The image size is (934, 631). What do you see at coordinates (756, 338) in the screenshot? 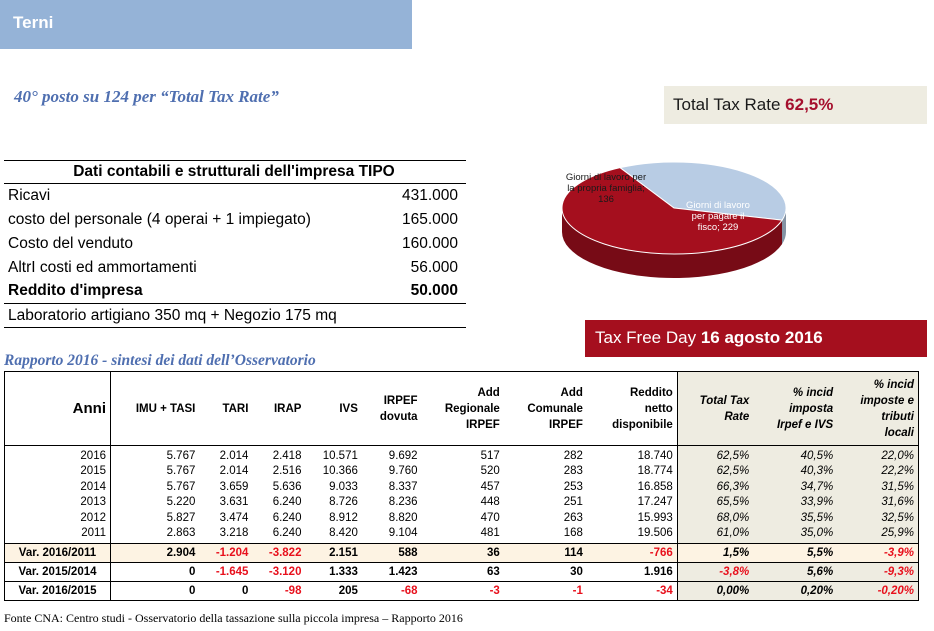
I see `tax-free-day-box: Tax Free Day 16 agosto 2016` at bounding box center [756, 338].